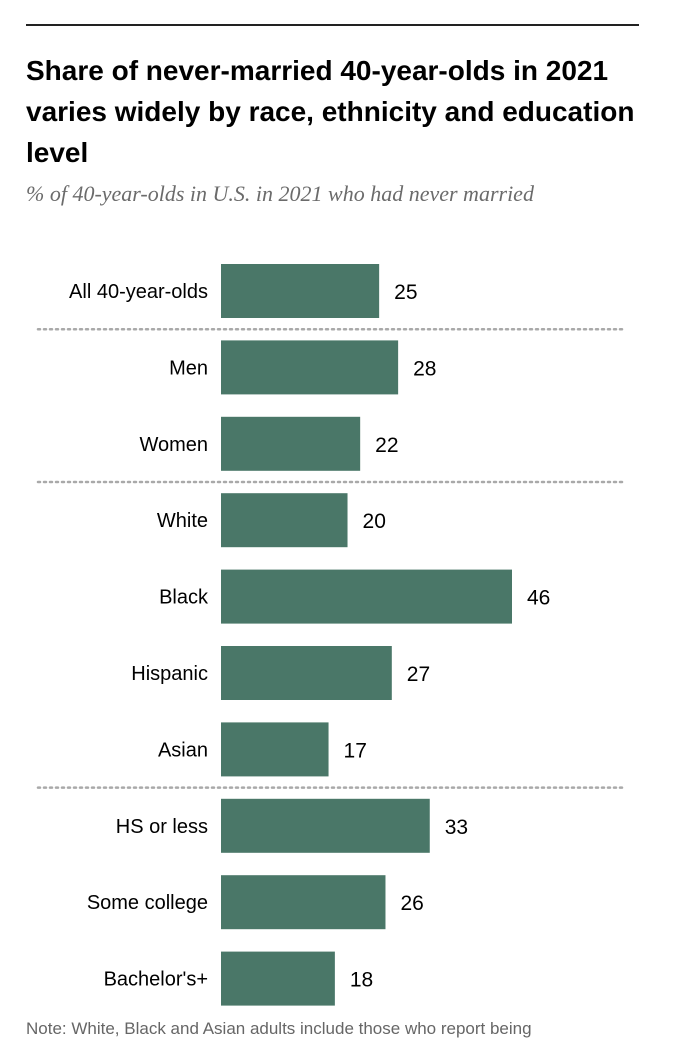  What do you see at coordinates (386, 445) in the screenshot?
I see `value-label-women: 22` at bounding box center [386, 445].